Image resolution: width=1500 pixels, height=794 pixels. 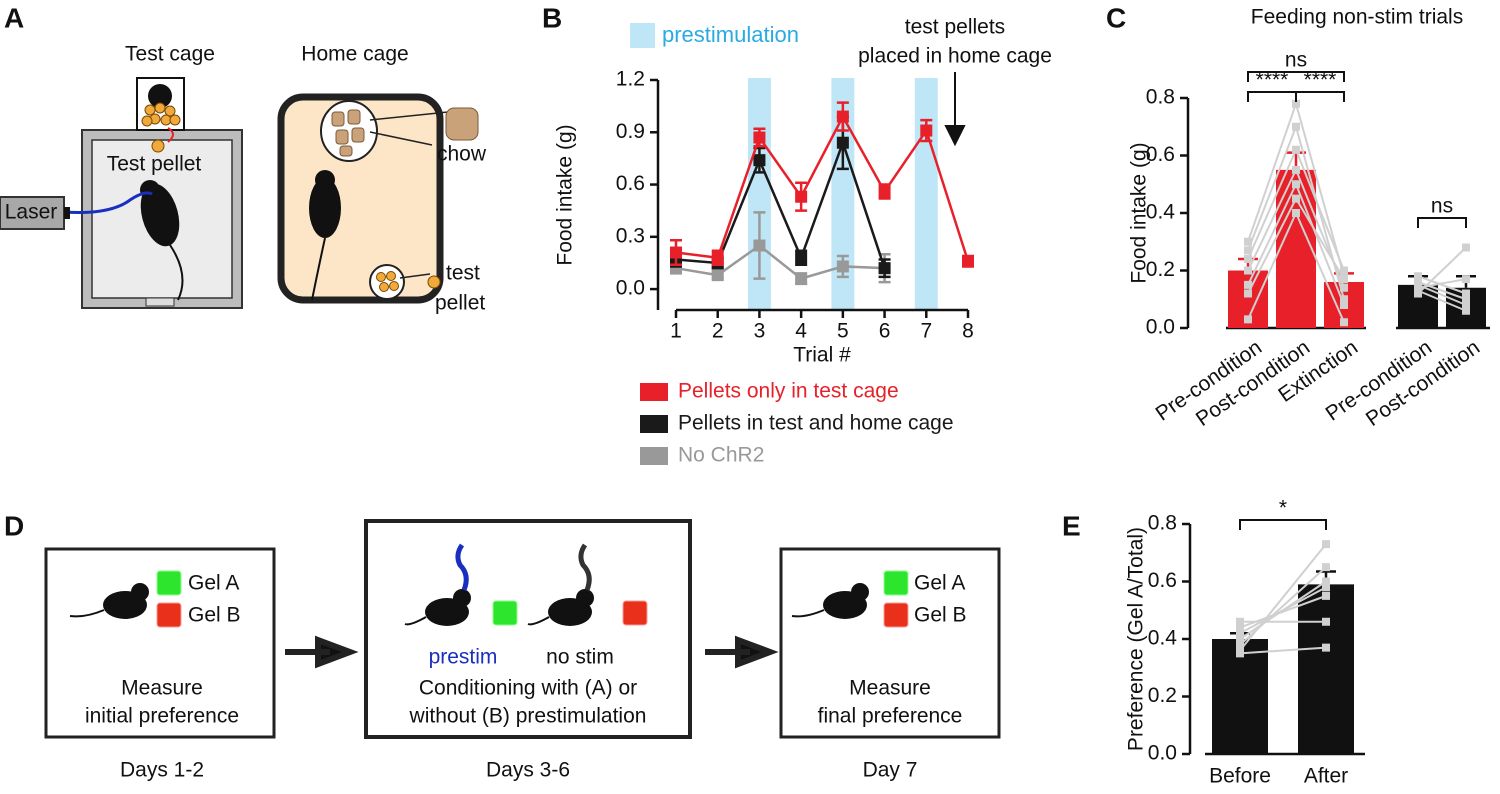 What do you see at coordinates (630, 183) in the screenshot?
I see `y-tick-label: 0.6` at bounding box center [630, 183].